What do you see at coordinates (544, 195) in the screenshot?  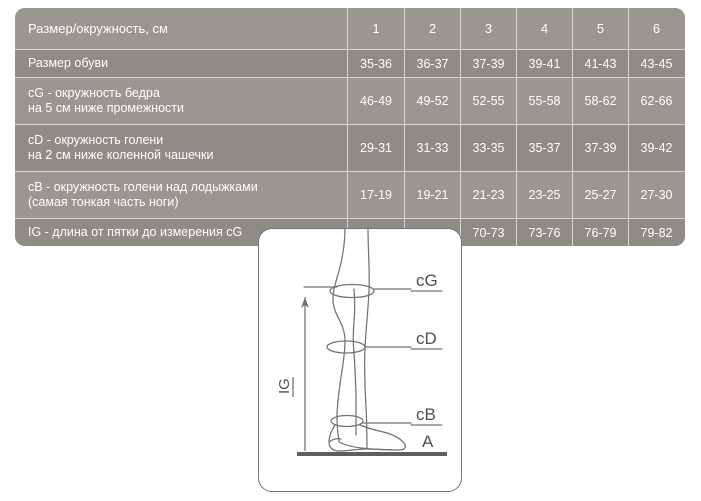 I see `table-cell: 23-25` at bounding box center [544, 195].